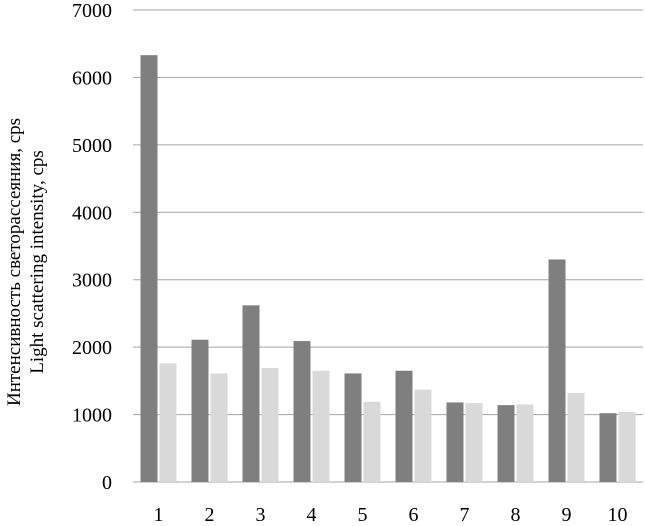 This screenshot has height=526, width=645. What do you see at coordinates (37, 262) in the screenshot?
I see `y-axis-title-line-2: Light scattering intensity, cps` at bounding box center [37, 262].